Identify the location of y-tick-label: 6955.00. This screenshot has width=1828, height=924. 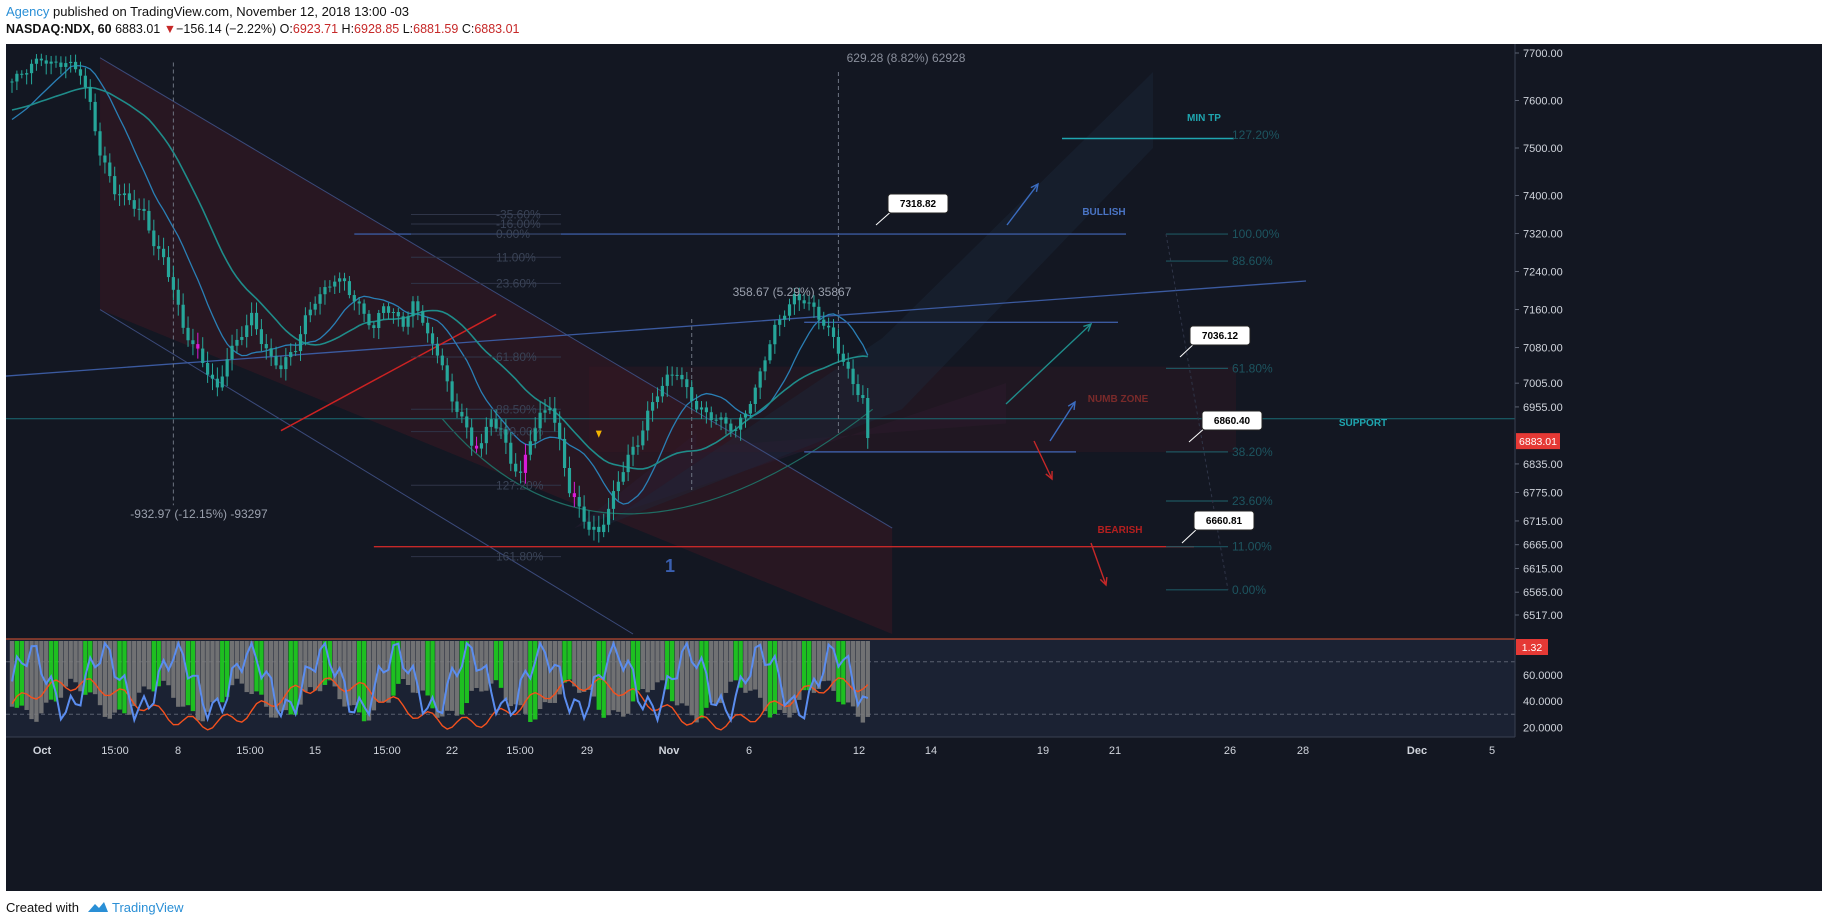
(1543, 408).